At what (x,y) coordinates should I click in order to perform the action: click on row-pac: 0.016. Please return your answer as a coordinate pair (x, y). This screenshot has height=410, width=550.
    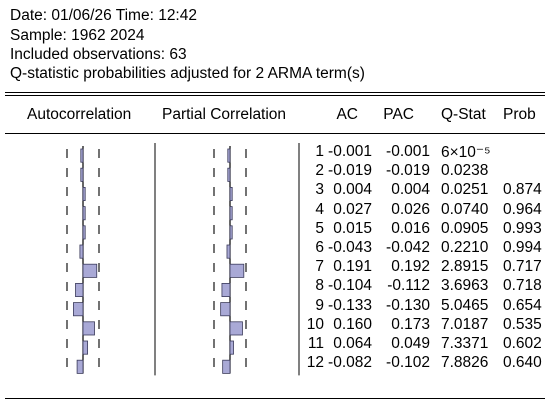
    Looking at the image, I should click on (410, 228).